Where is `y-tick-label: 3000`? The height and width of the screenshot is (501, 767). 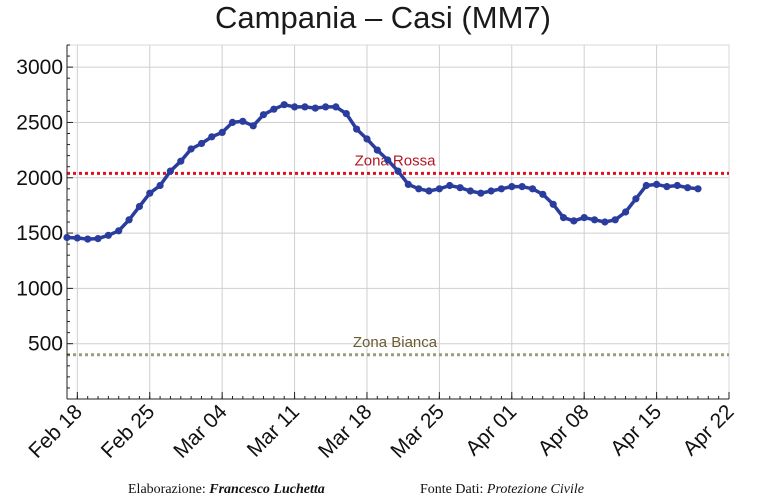
y-tick-label: 3000 is located at coordinates (39, 67).